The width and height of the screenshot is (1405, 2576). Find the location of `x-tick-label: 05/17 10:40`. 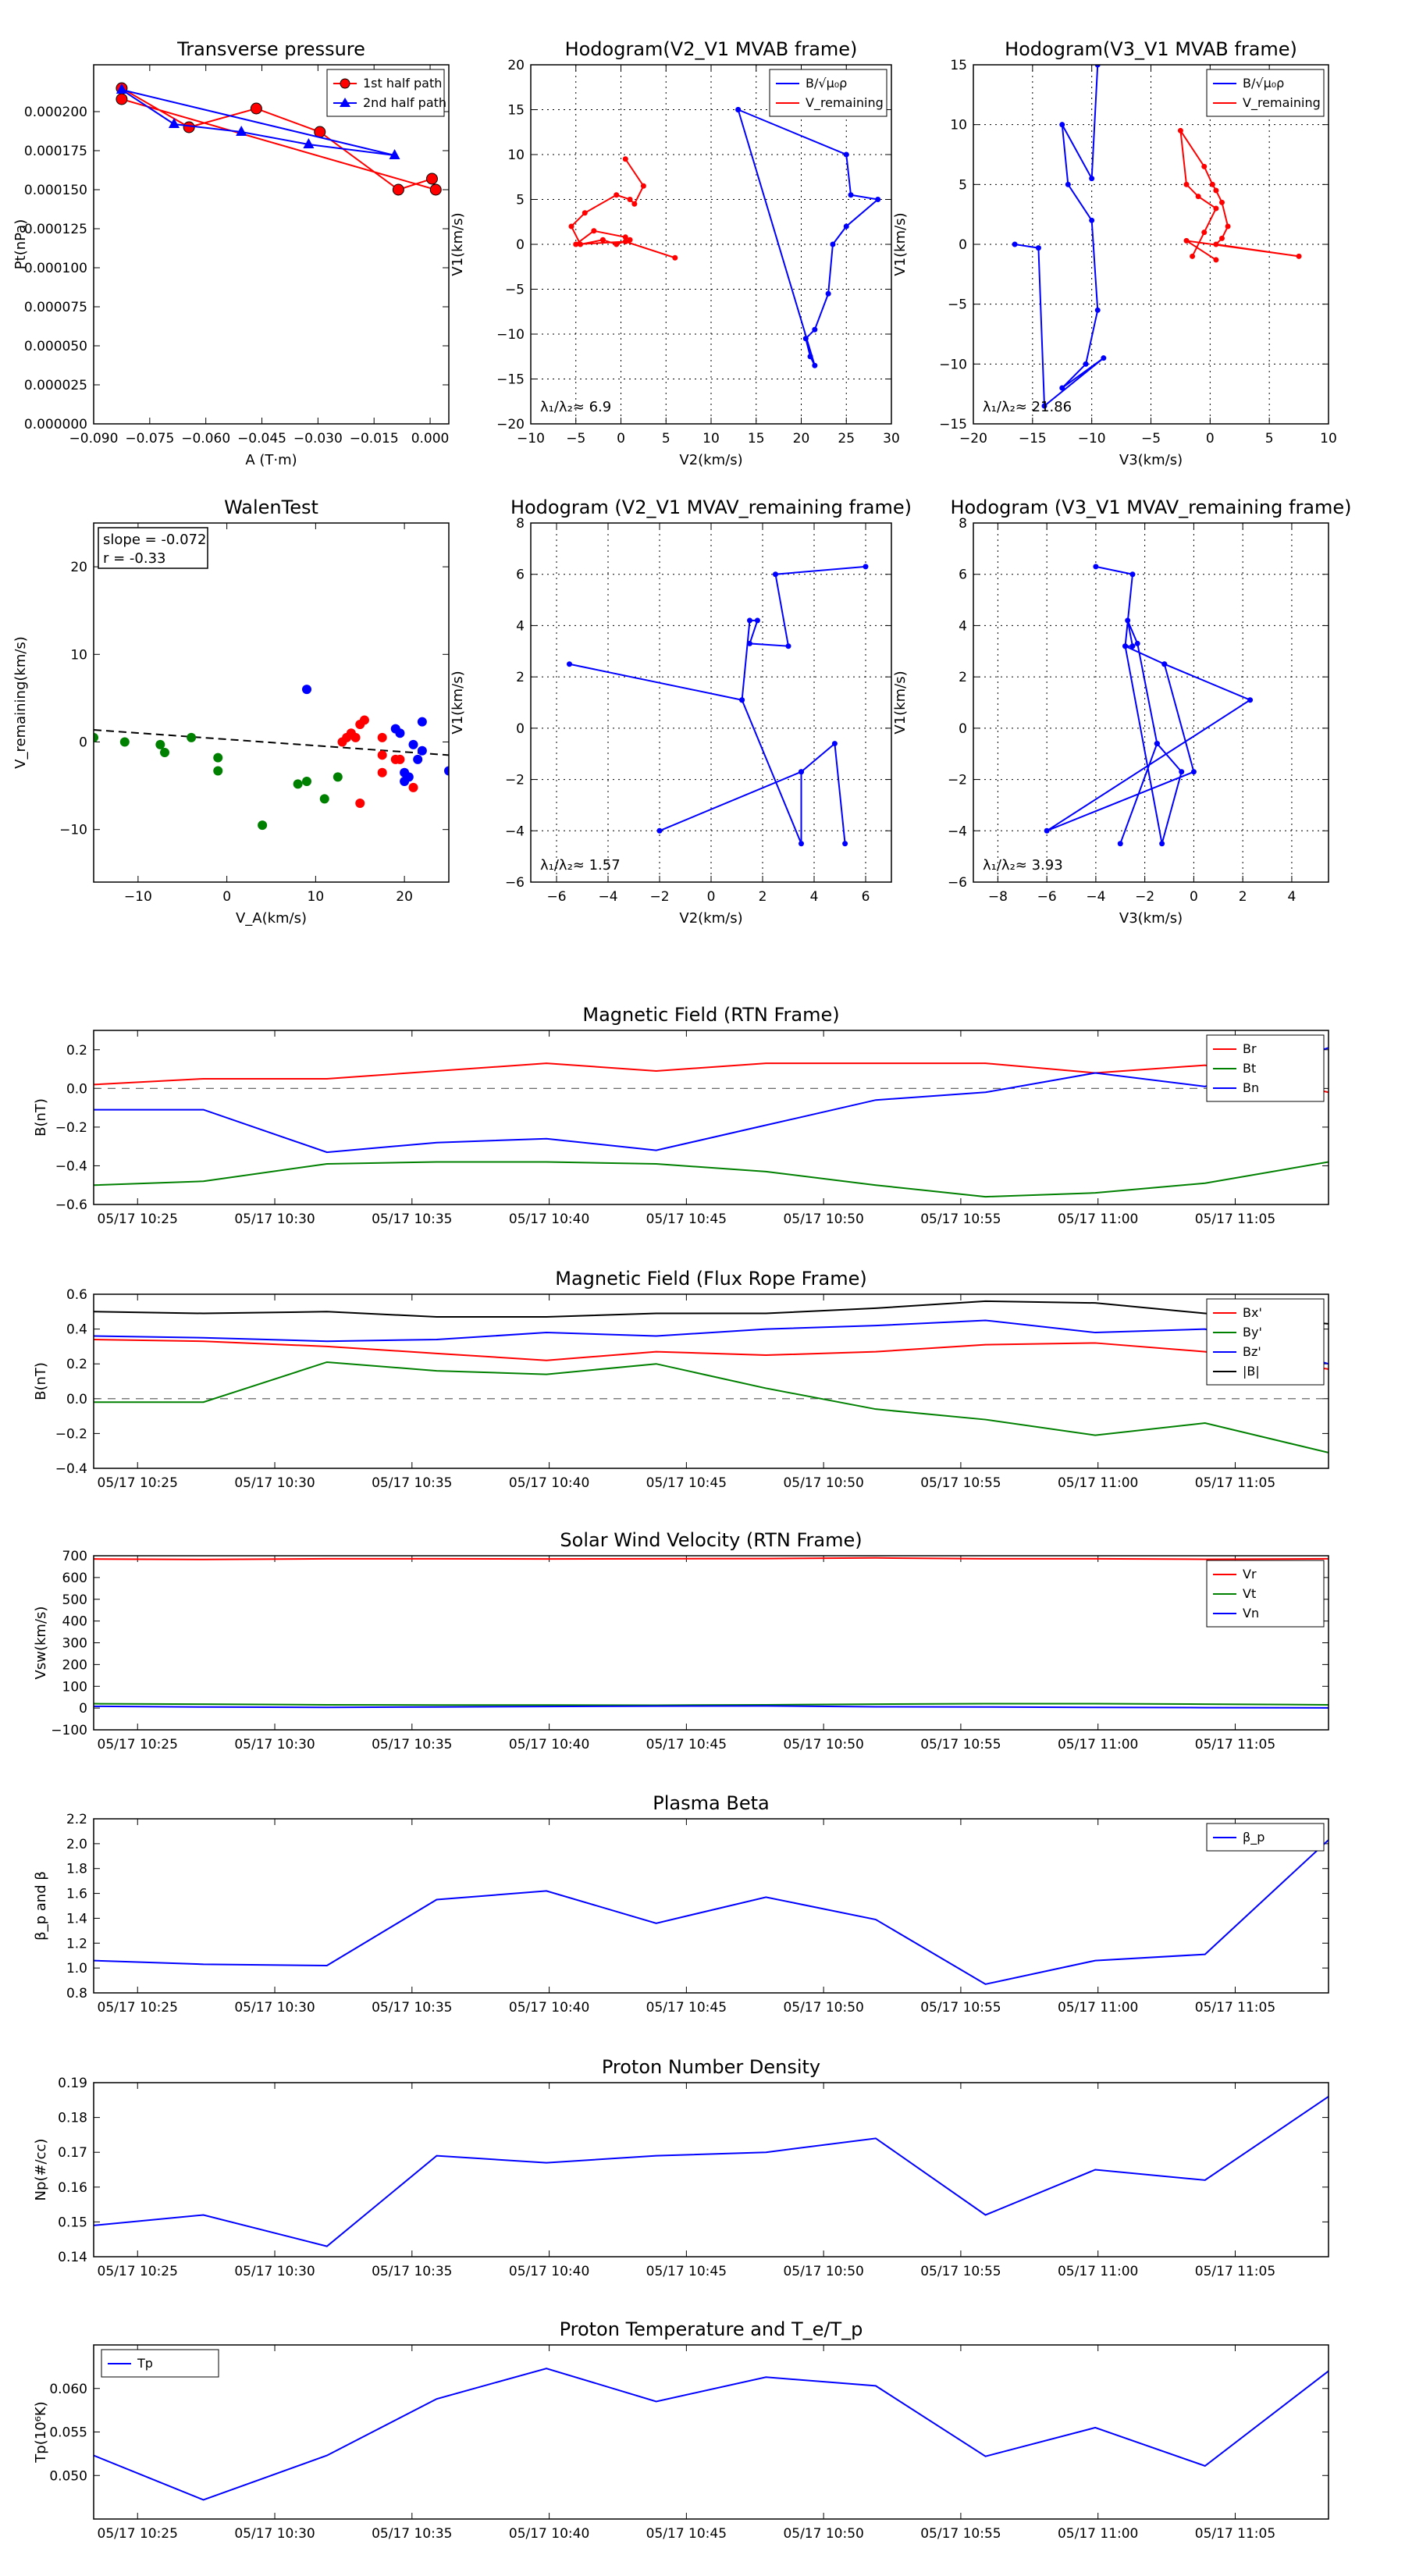

x-tick-label: 05/17 10:40 is located at coordinates (549, 2271).